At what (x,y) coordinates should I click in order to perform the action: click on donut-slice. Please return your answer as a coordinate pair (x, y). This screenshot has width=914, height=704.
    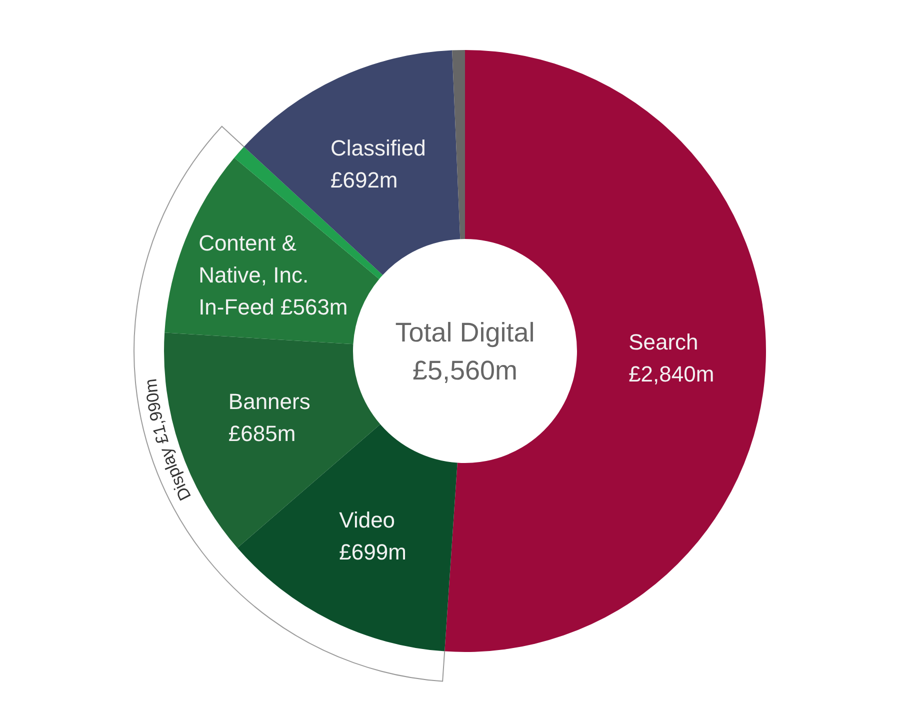
    Looking at the image, I should click on (458, 145).